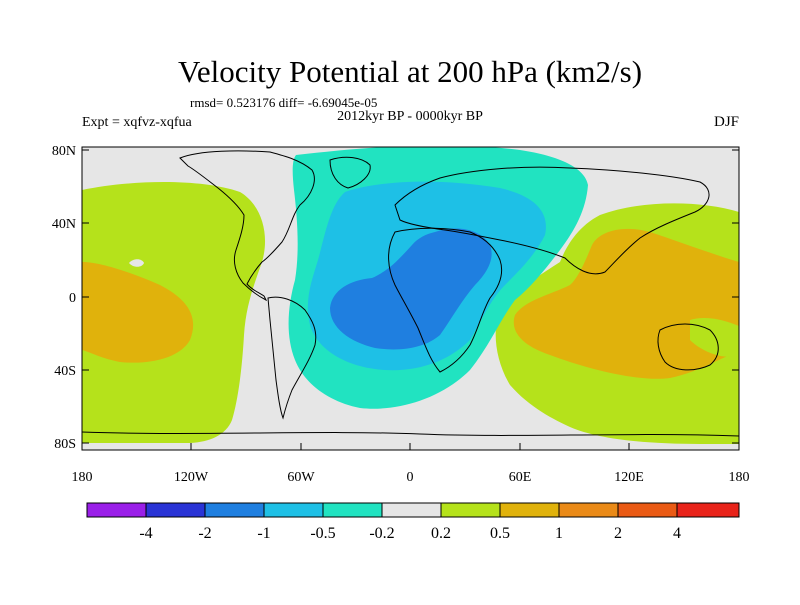 The width and height of the screenshot is (800, 605). What do you see at coordinates (410, 71) in the screenshot?
I see `figure-title: Velocity Potential at 200 hPa (km2/s)` at bounding box center [410, 71].